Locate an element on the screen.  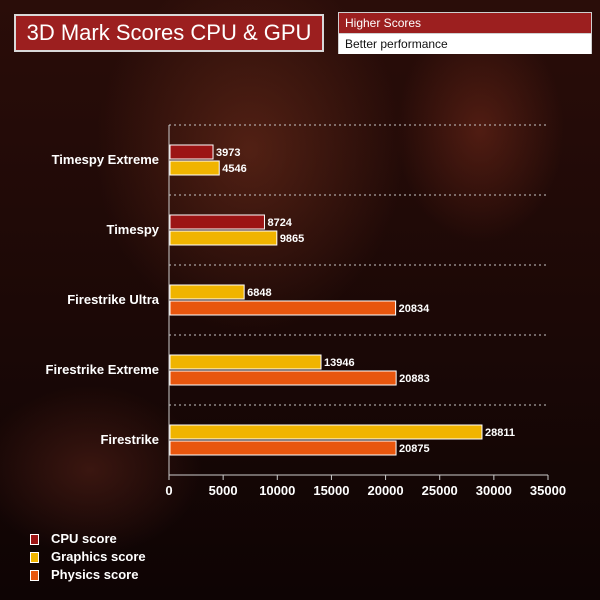
x-tick-label: 25000 is located at coordinates (440, 490).